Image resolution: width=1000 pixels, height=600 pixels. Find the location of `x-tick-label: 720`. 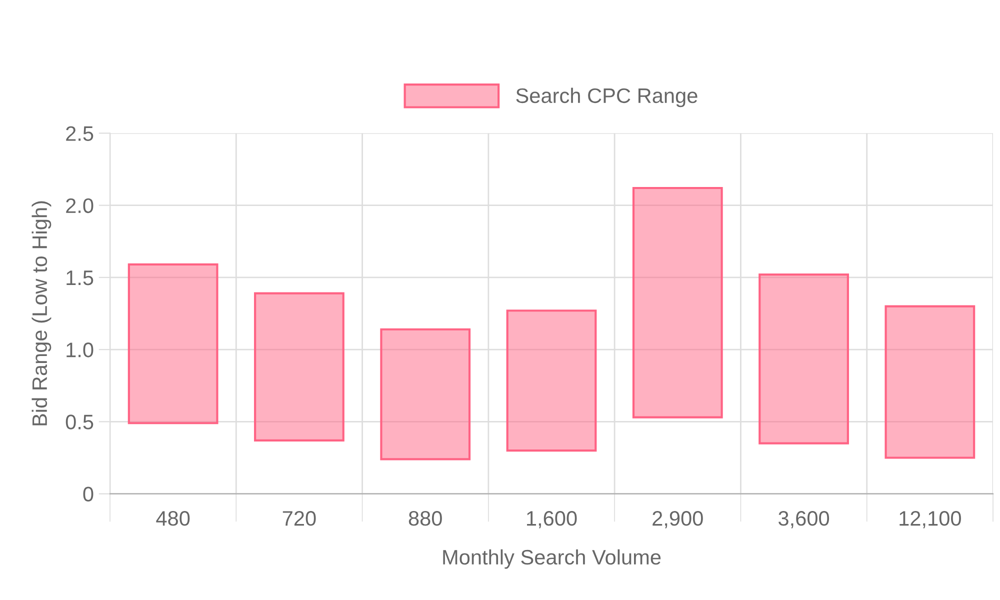

x-tick-label: 720 is located at coordinates (299, 518).